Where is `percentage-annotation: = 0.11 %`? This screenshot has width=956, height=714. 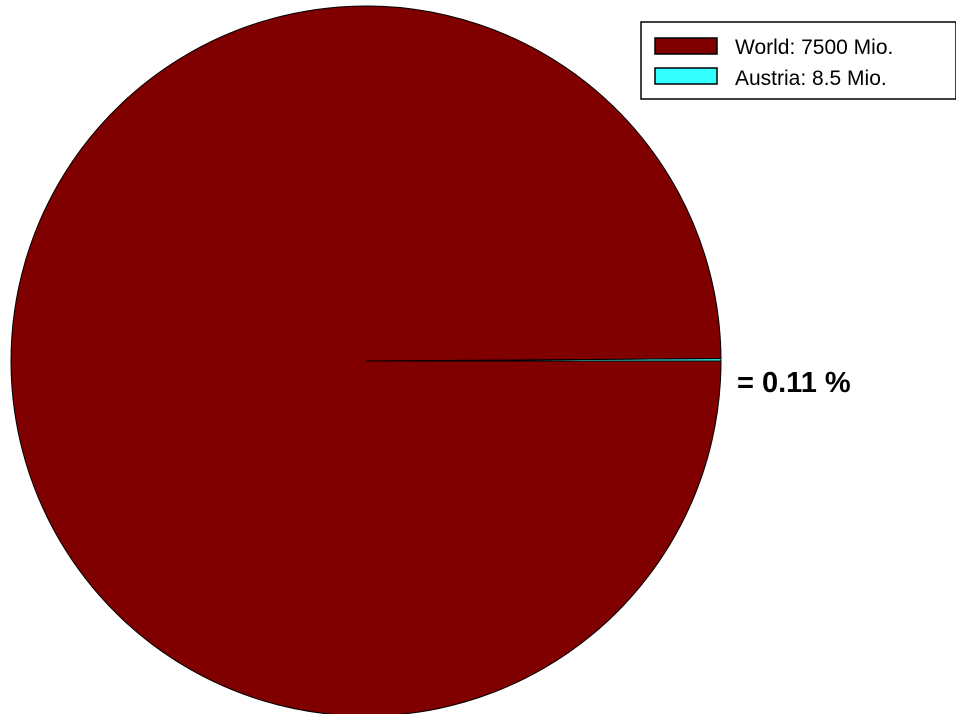 percentage-annotation: = 0.11 % is located at coordinates (794, 383).